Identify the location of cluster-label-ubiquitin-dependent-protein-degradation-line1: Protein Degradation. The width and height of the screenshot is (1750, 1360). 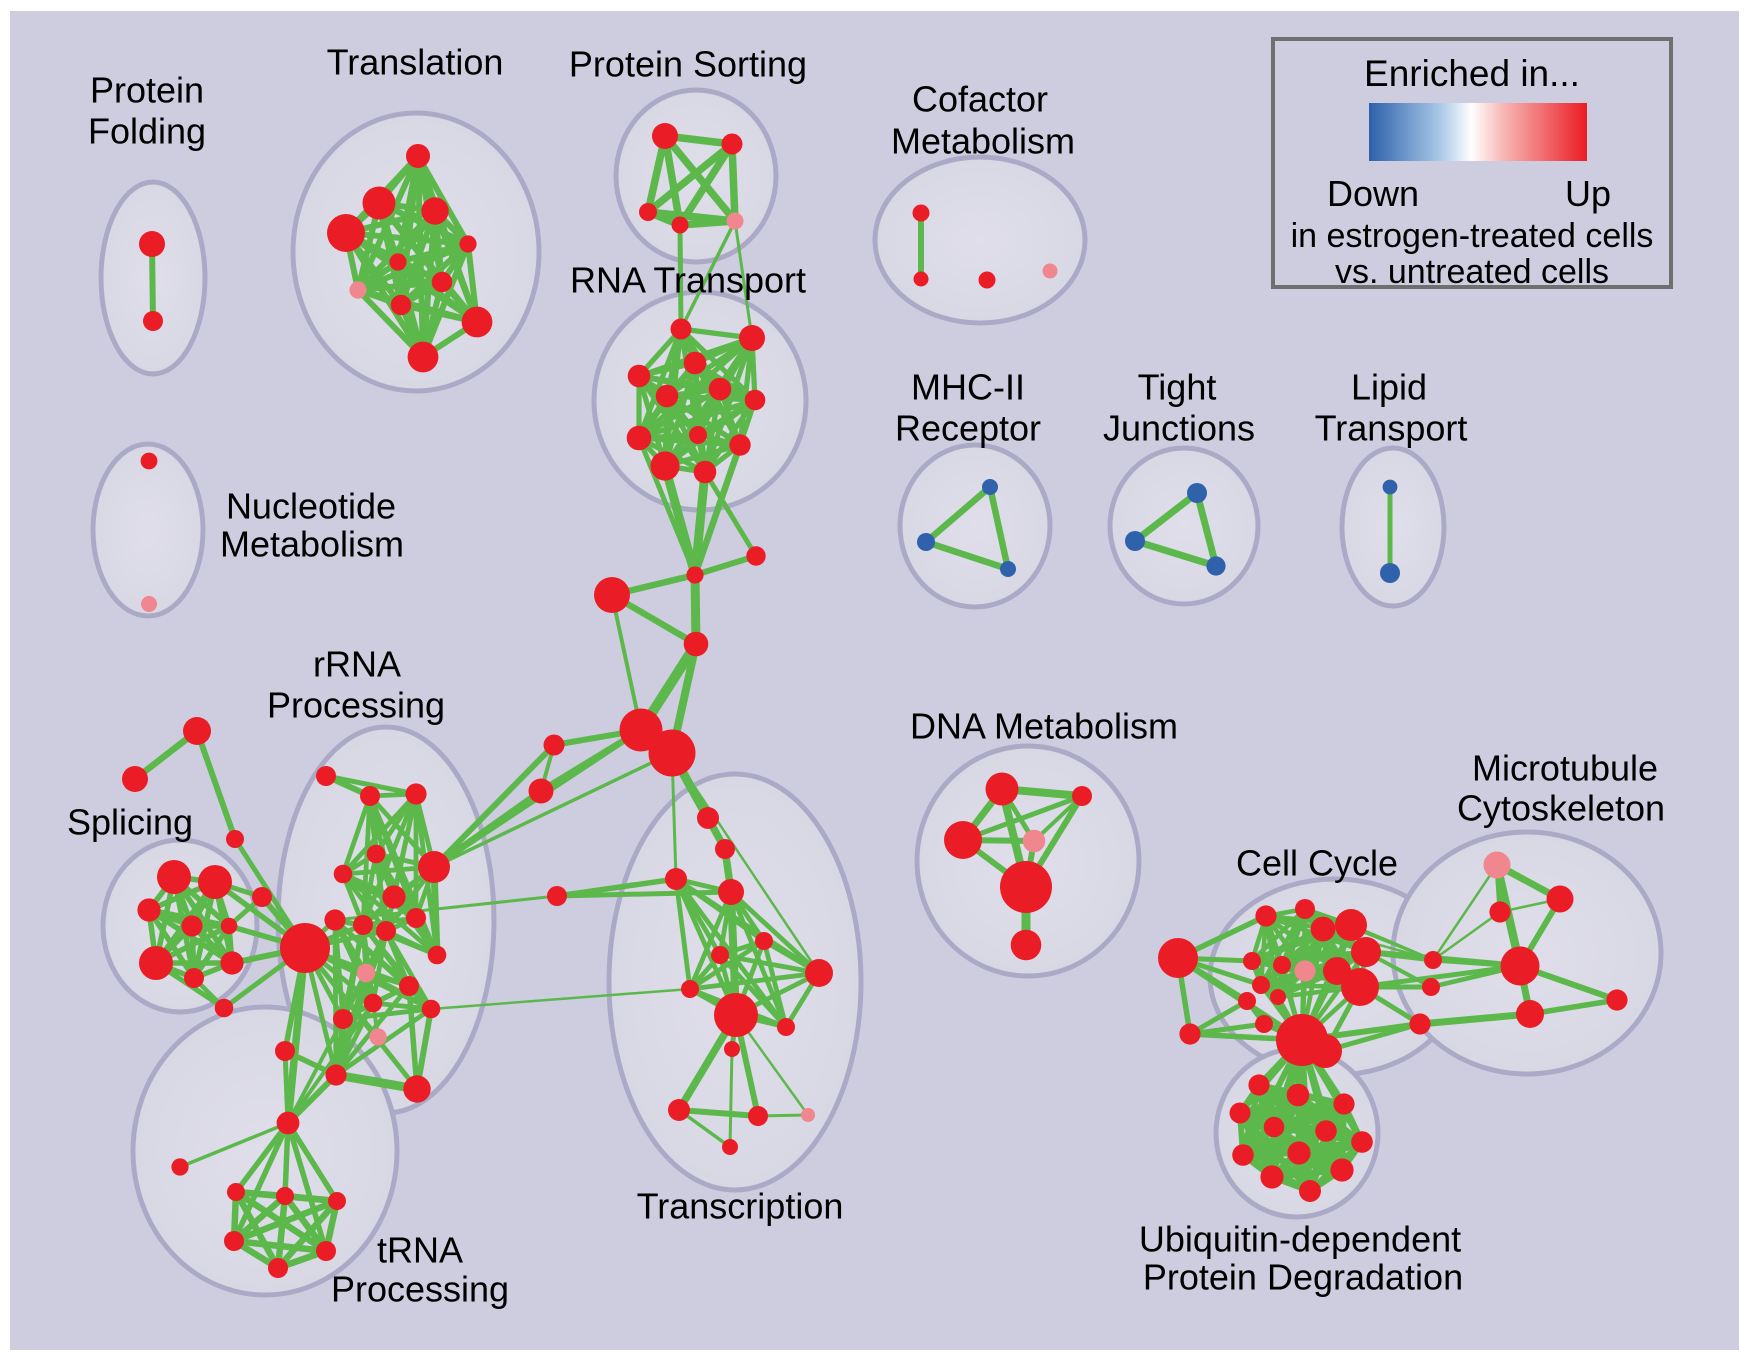
(1303, 1277).